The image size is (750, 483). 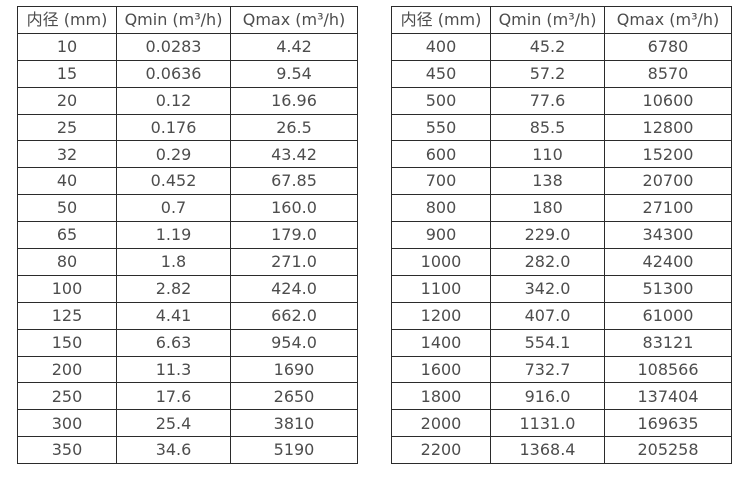 What do you see at coordinates (294, 46) in the screenshot?
I see `table-cell: 4.42` at bounding box center [294, 46].